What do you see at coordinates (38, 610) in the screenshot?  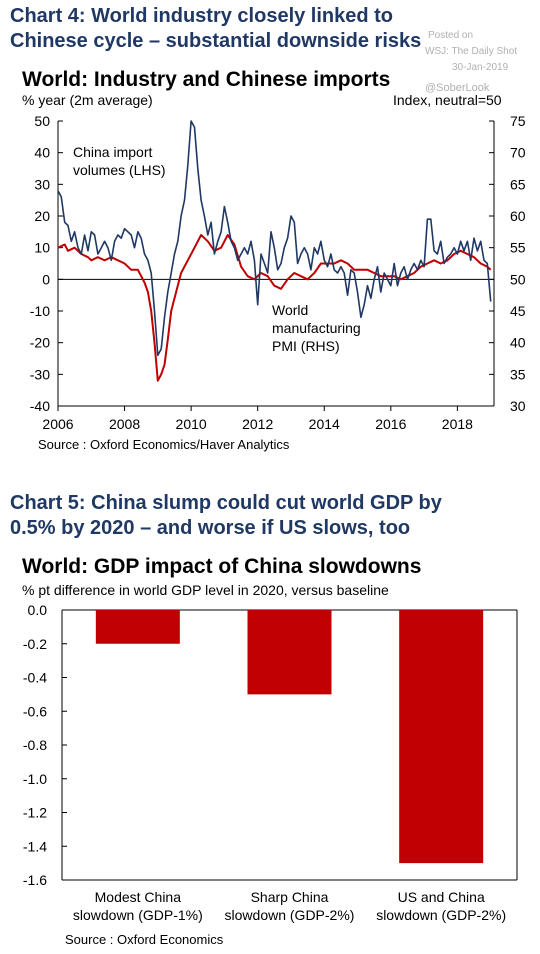 I see `y-tick-label: 0.0` at bounding box center [38, 610].